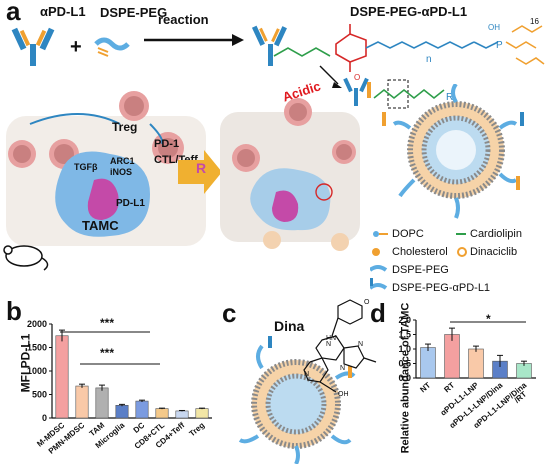  I want to click on chart-b-ytick-label: 1500, so click(37, 348).